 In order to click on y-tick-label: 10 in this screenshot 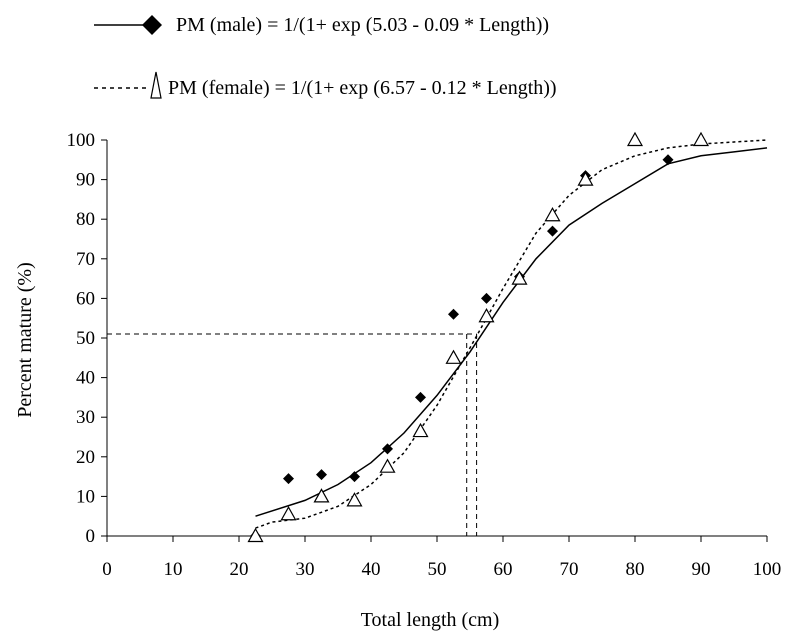, I will do `click(85, 496)`.